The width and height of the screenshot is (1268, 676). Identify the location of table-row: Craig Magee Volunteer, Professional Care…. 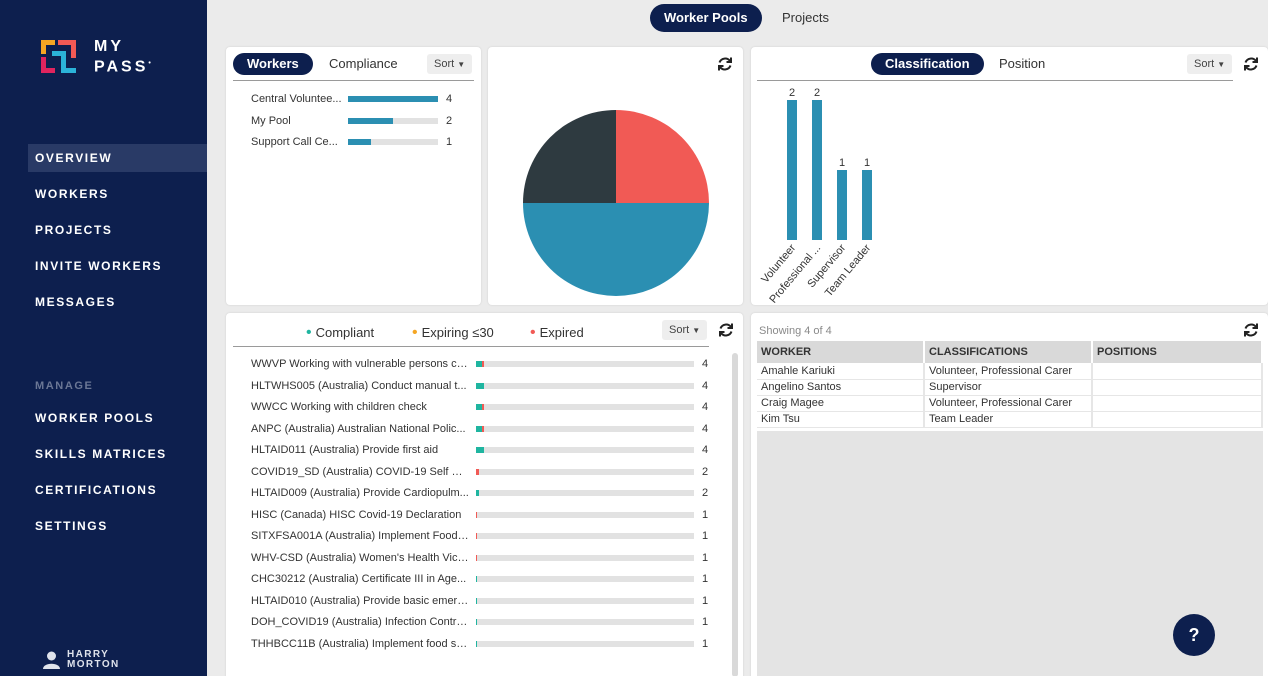
(1010, 403).